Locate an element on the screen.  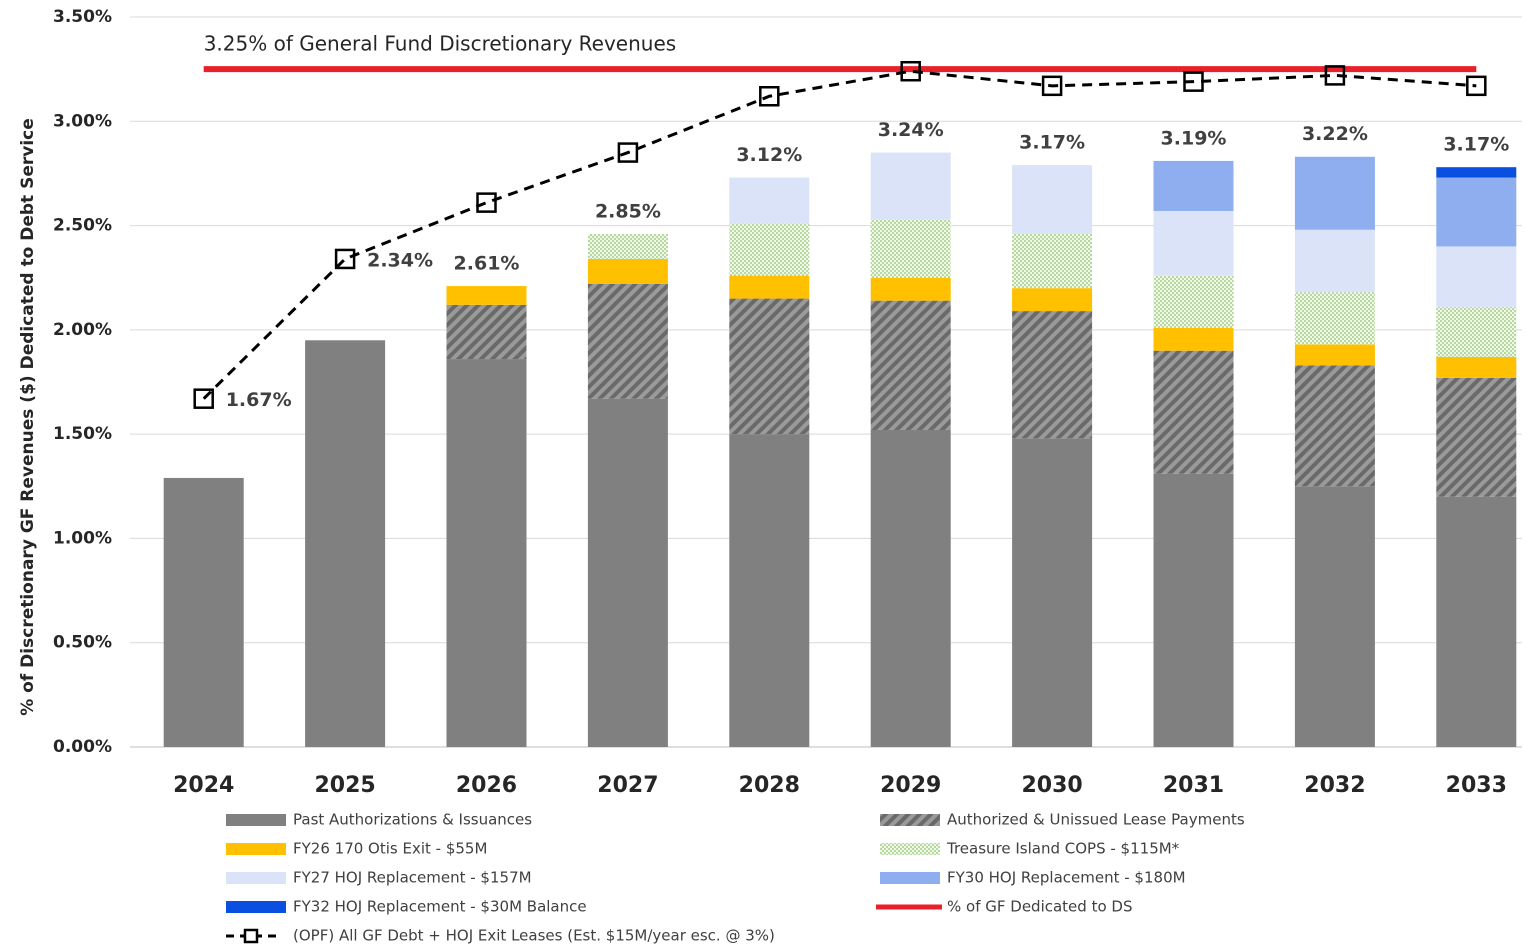
y-tick-label: 0.00% is located at coordinates (82, 747).